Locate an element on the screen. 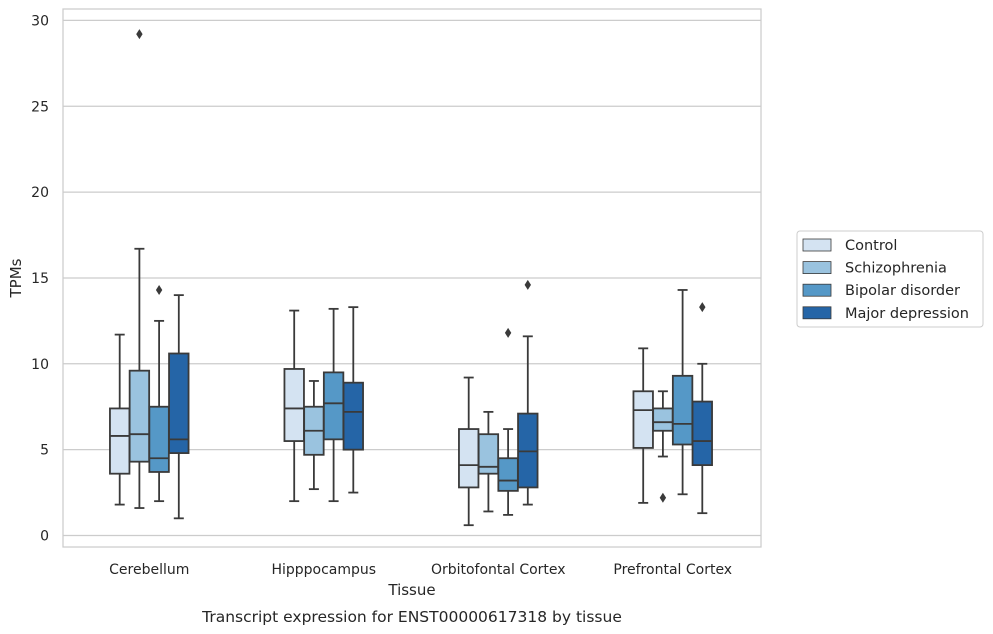 Image resolution: width=993 pixels, height=634 pixels. legend-label-0: Control is located at coordinates (871, 246).